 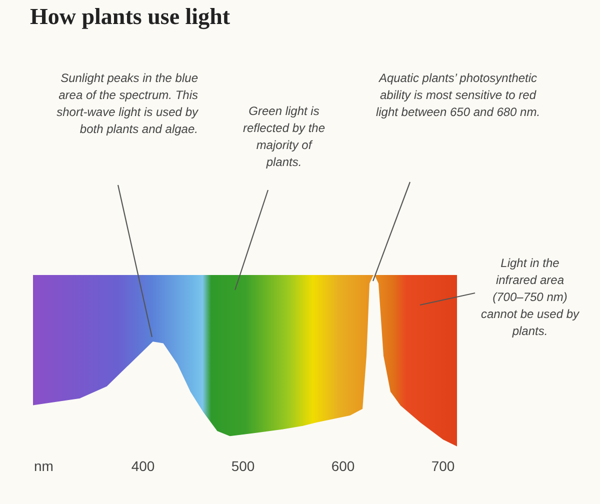 I want to click on x-tick-label: 700, so click(x=443, y=466).